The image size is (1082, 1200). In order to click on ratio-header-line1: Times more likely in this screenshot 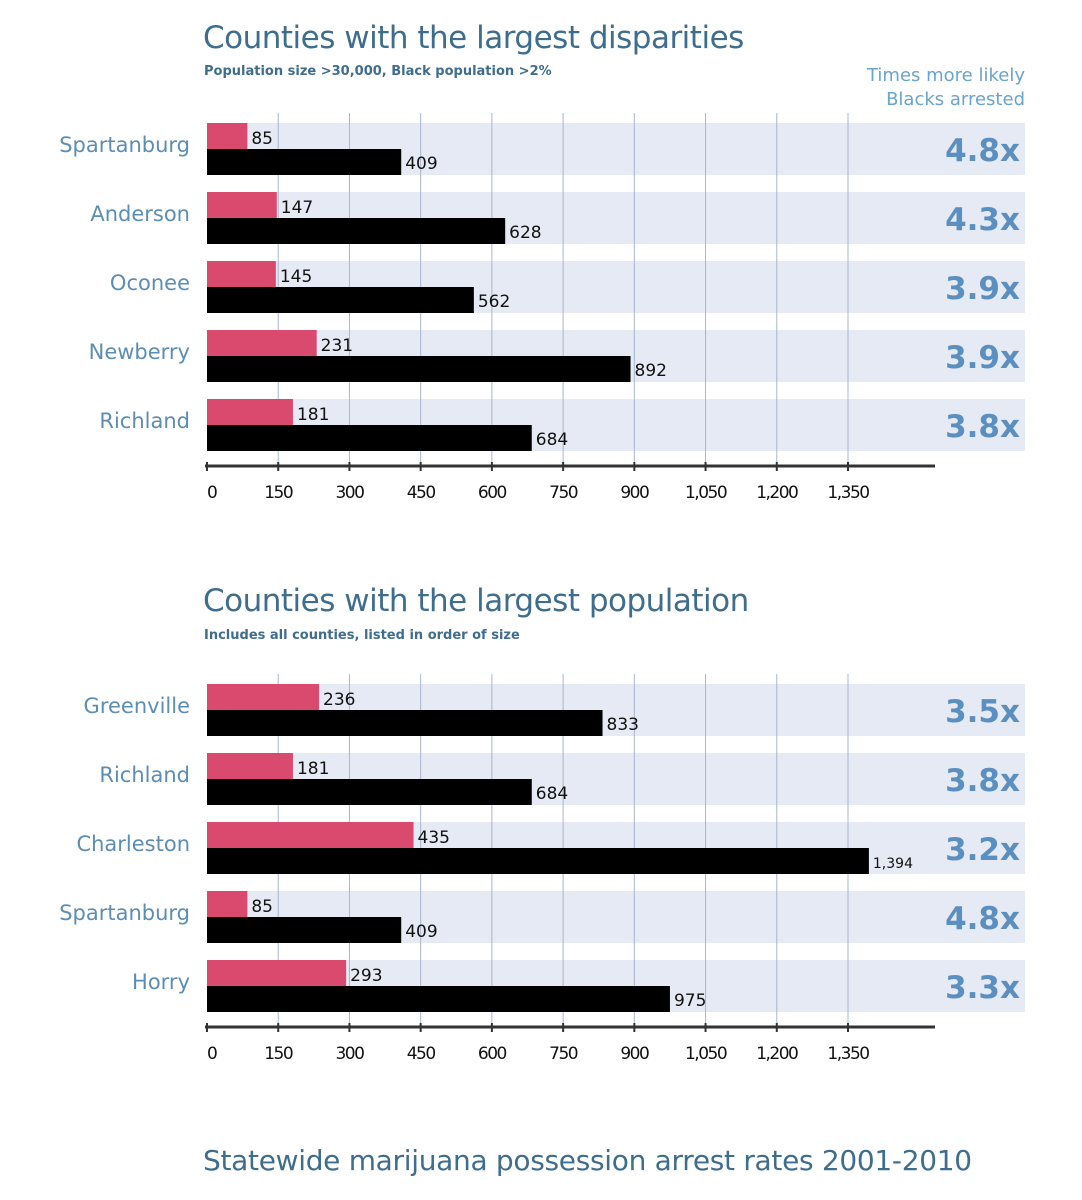, I will do `click(945, 75)`.